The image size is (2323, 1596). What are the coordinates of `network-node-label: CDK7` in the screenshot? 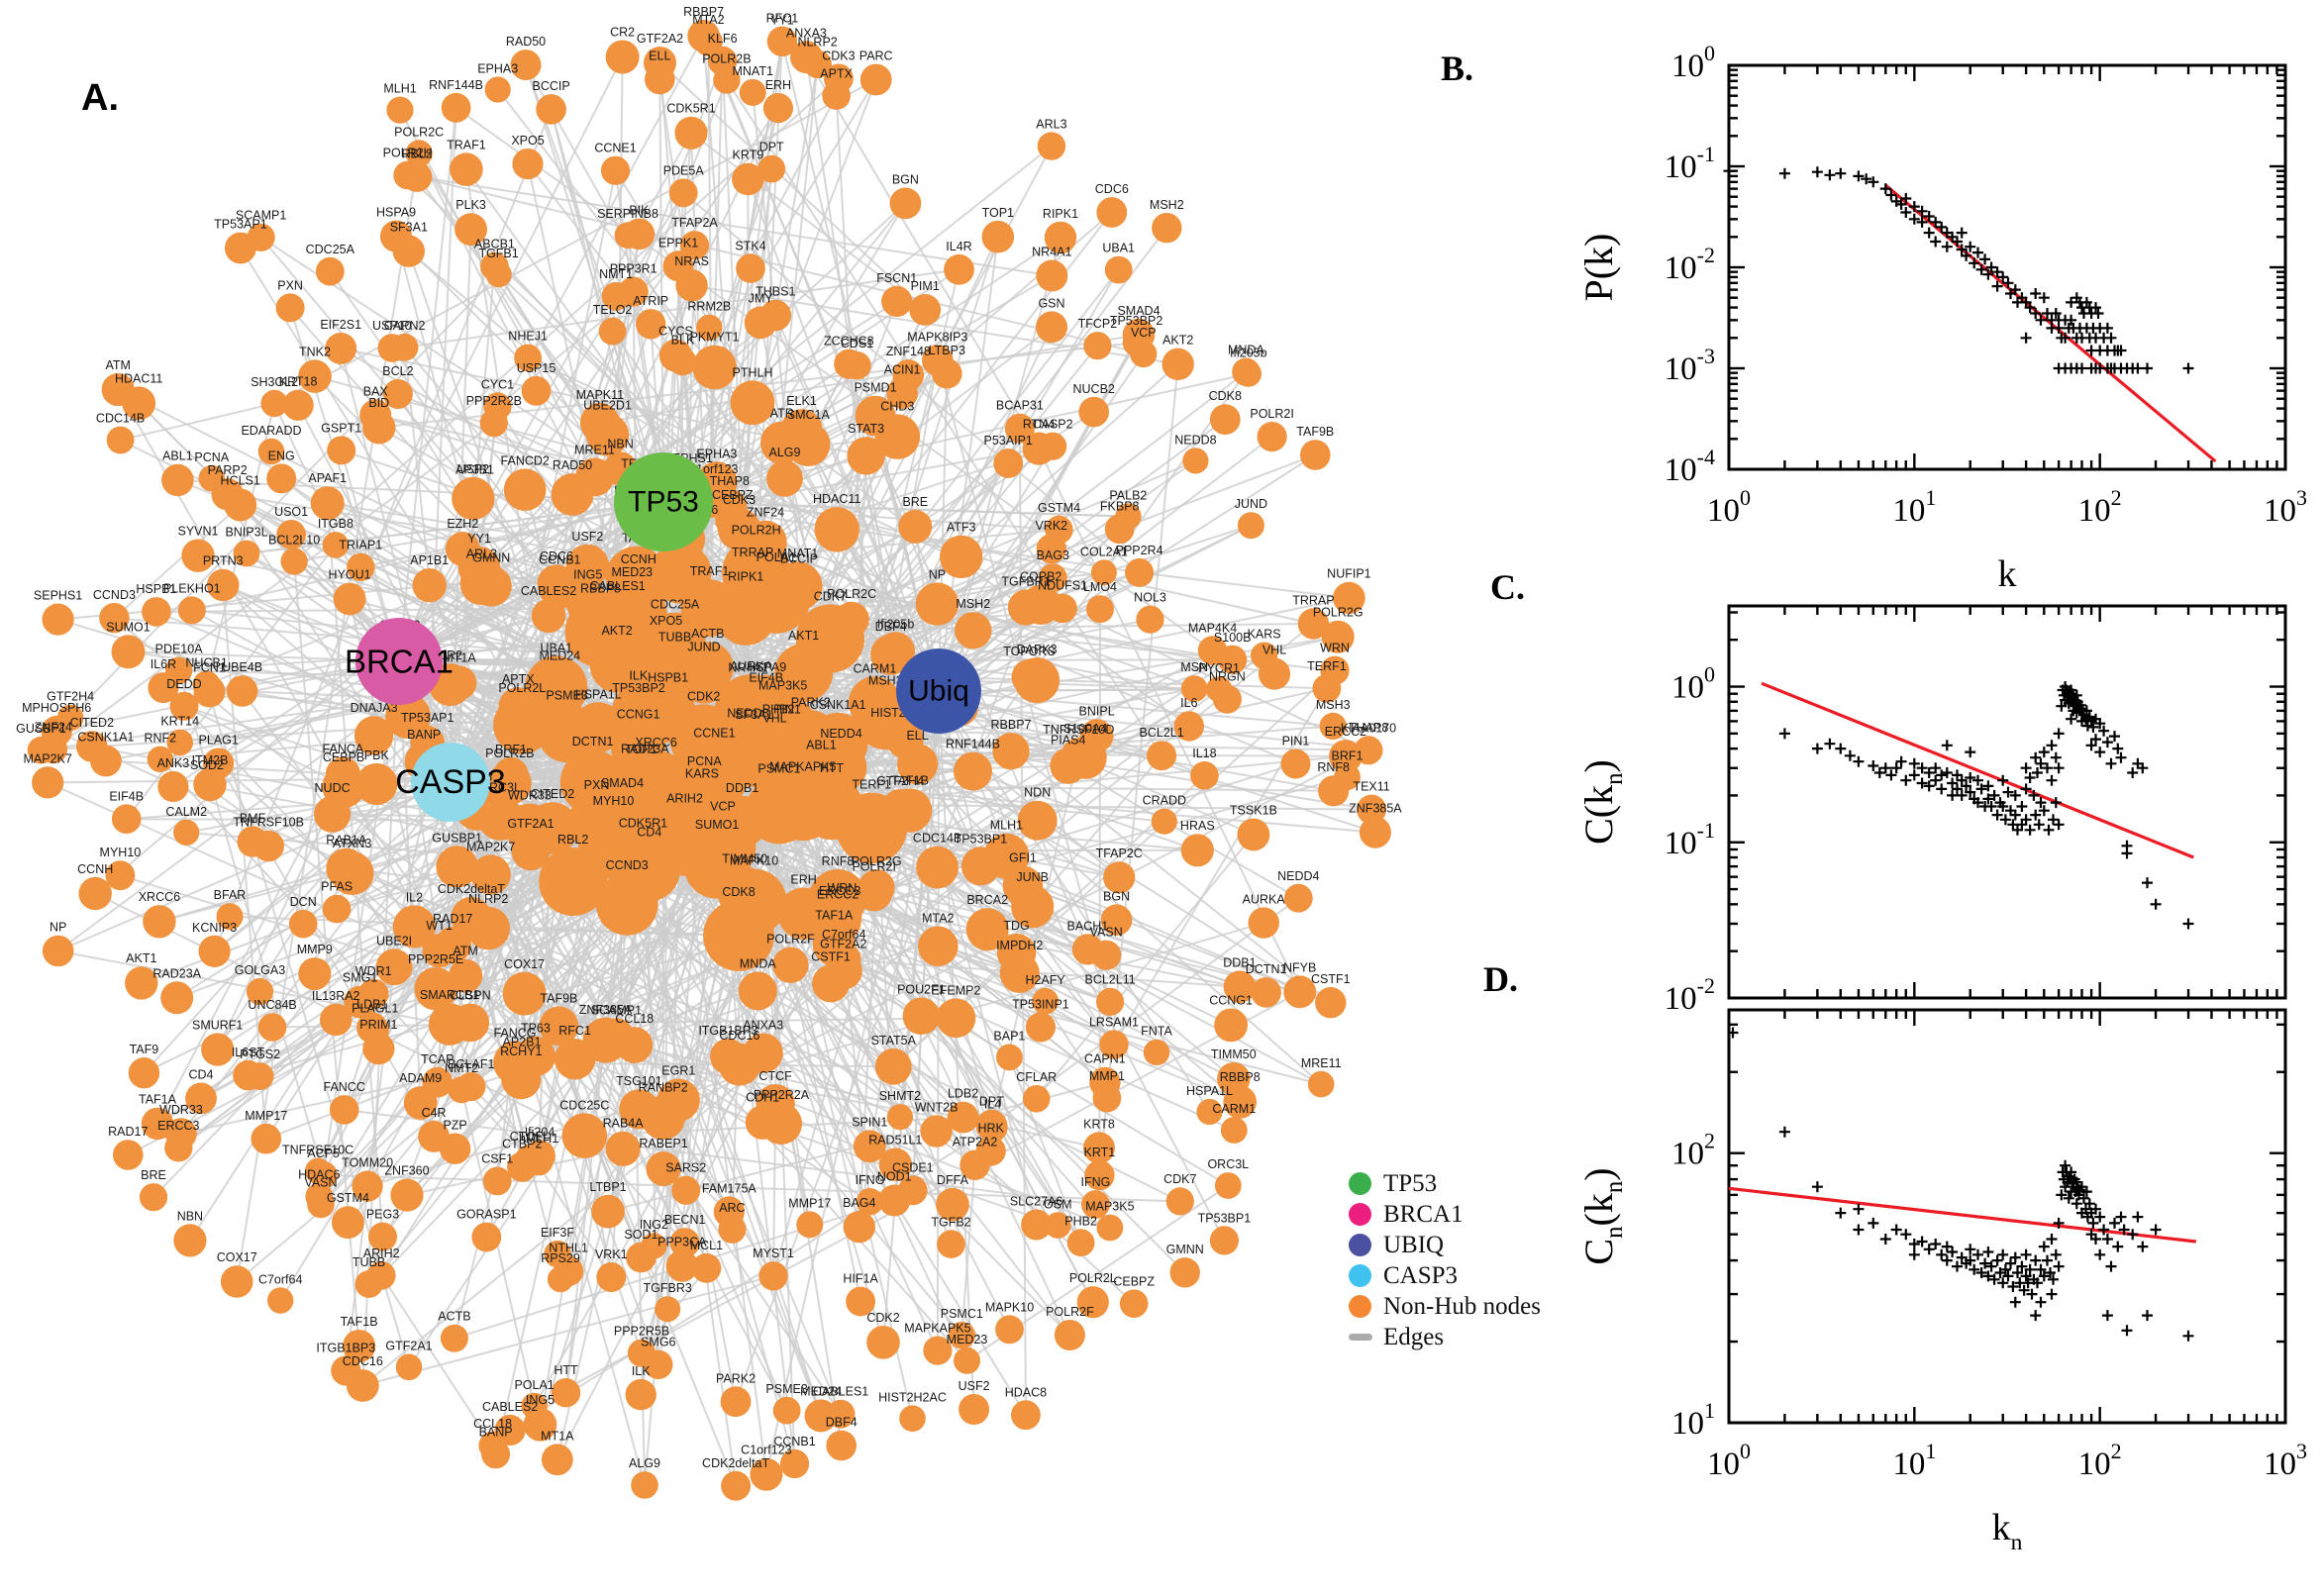 It's located at (1180, 1179).